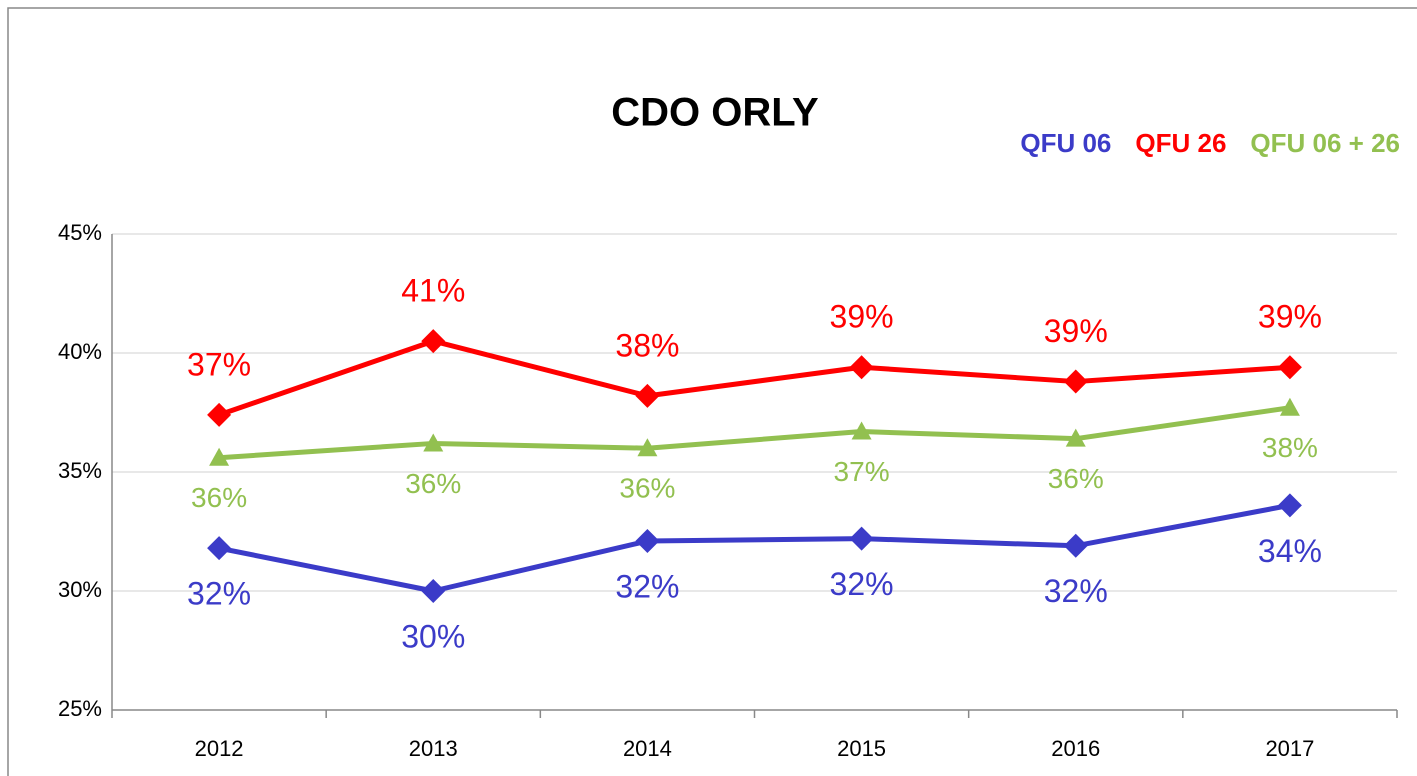  I want to click on legend-entry: QFU 06, so click(1065, 143).